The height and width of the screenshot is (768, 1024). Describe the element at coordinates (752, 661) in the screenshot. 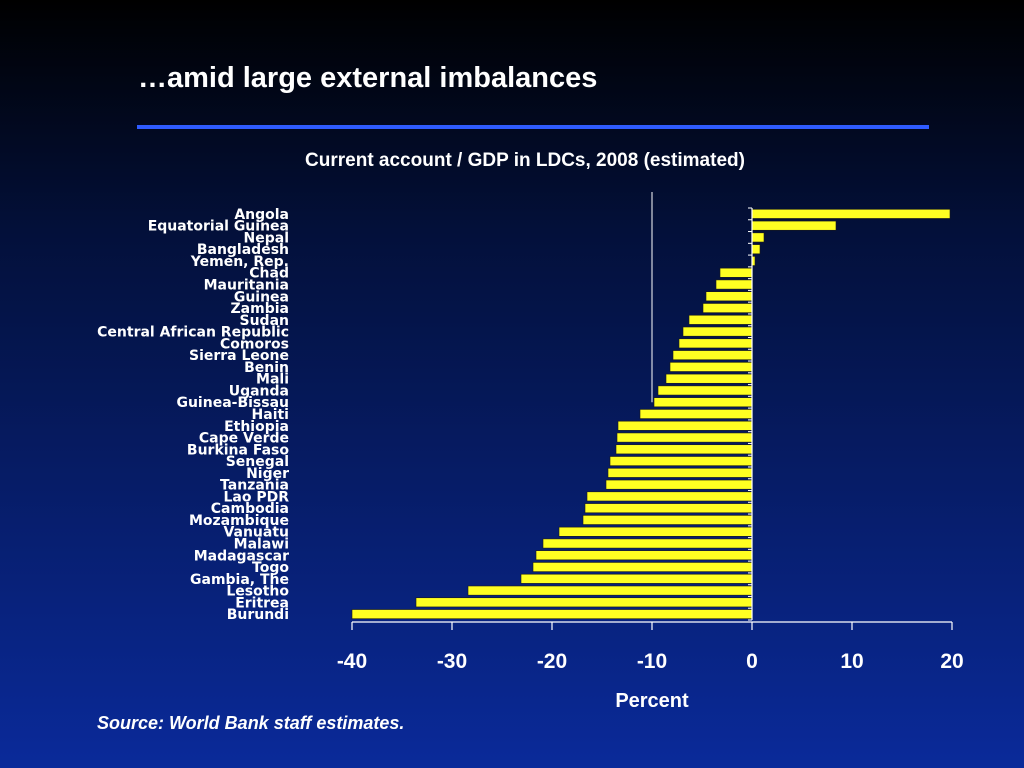

I see `x-tick-label-4: 0` at that location.